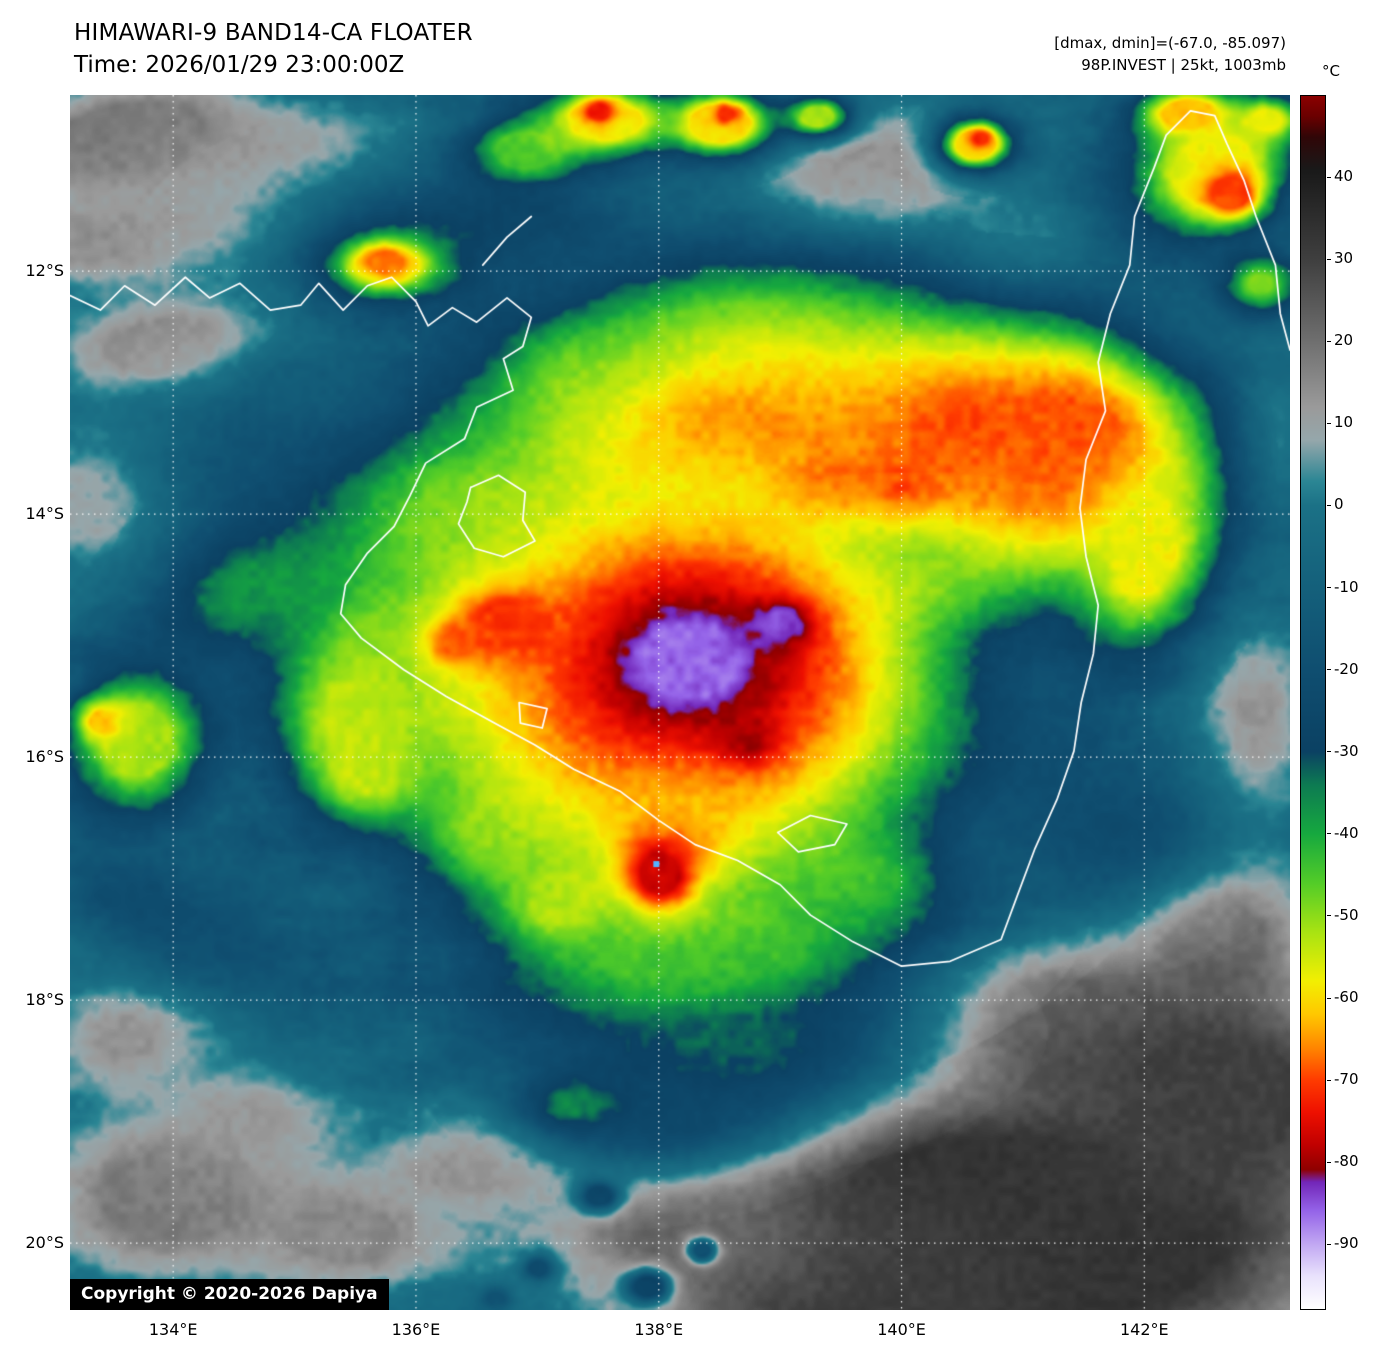  Describe the element at coordinates (1170, 43) in the screenshot. I see `dmax-dmin-readout: [dmax, dmin]=(-67.0, -85.097)` at that location.